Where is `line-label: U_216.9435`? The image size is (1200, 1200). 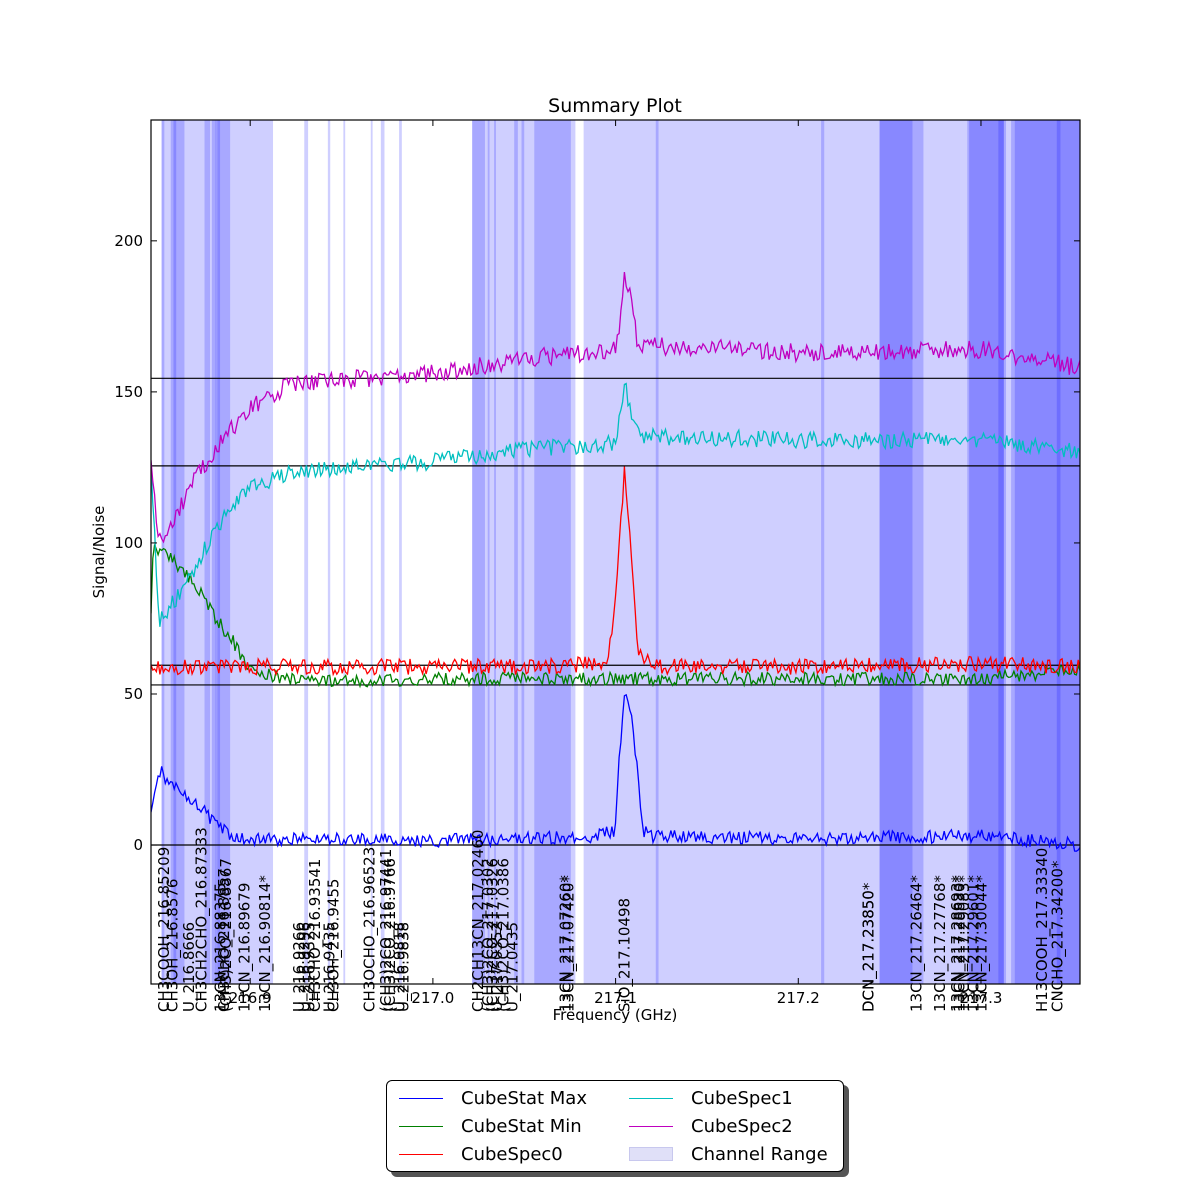 line-label: U_216.9435 is located at coordinates (330, 967).